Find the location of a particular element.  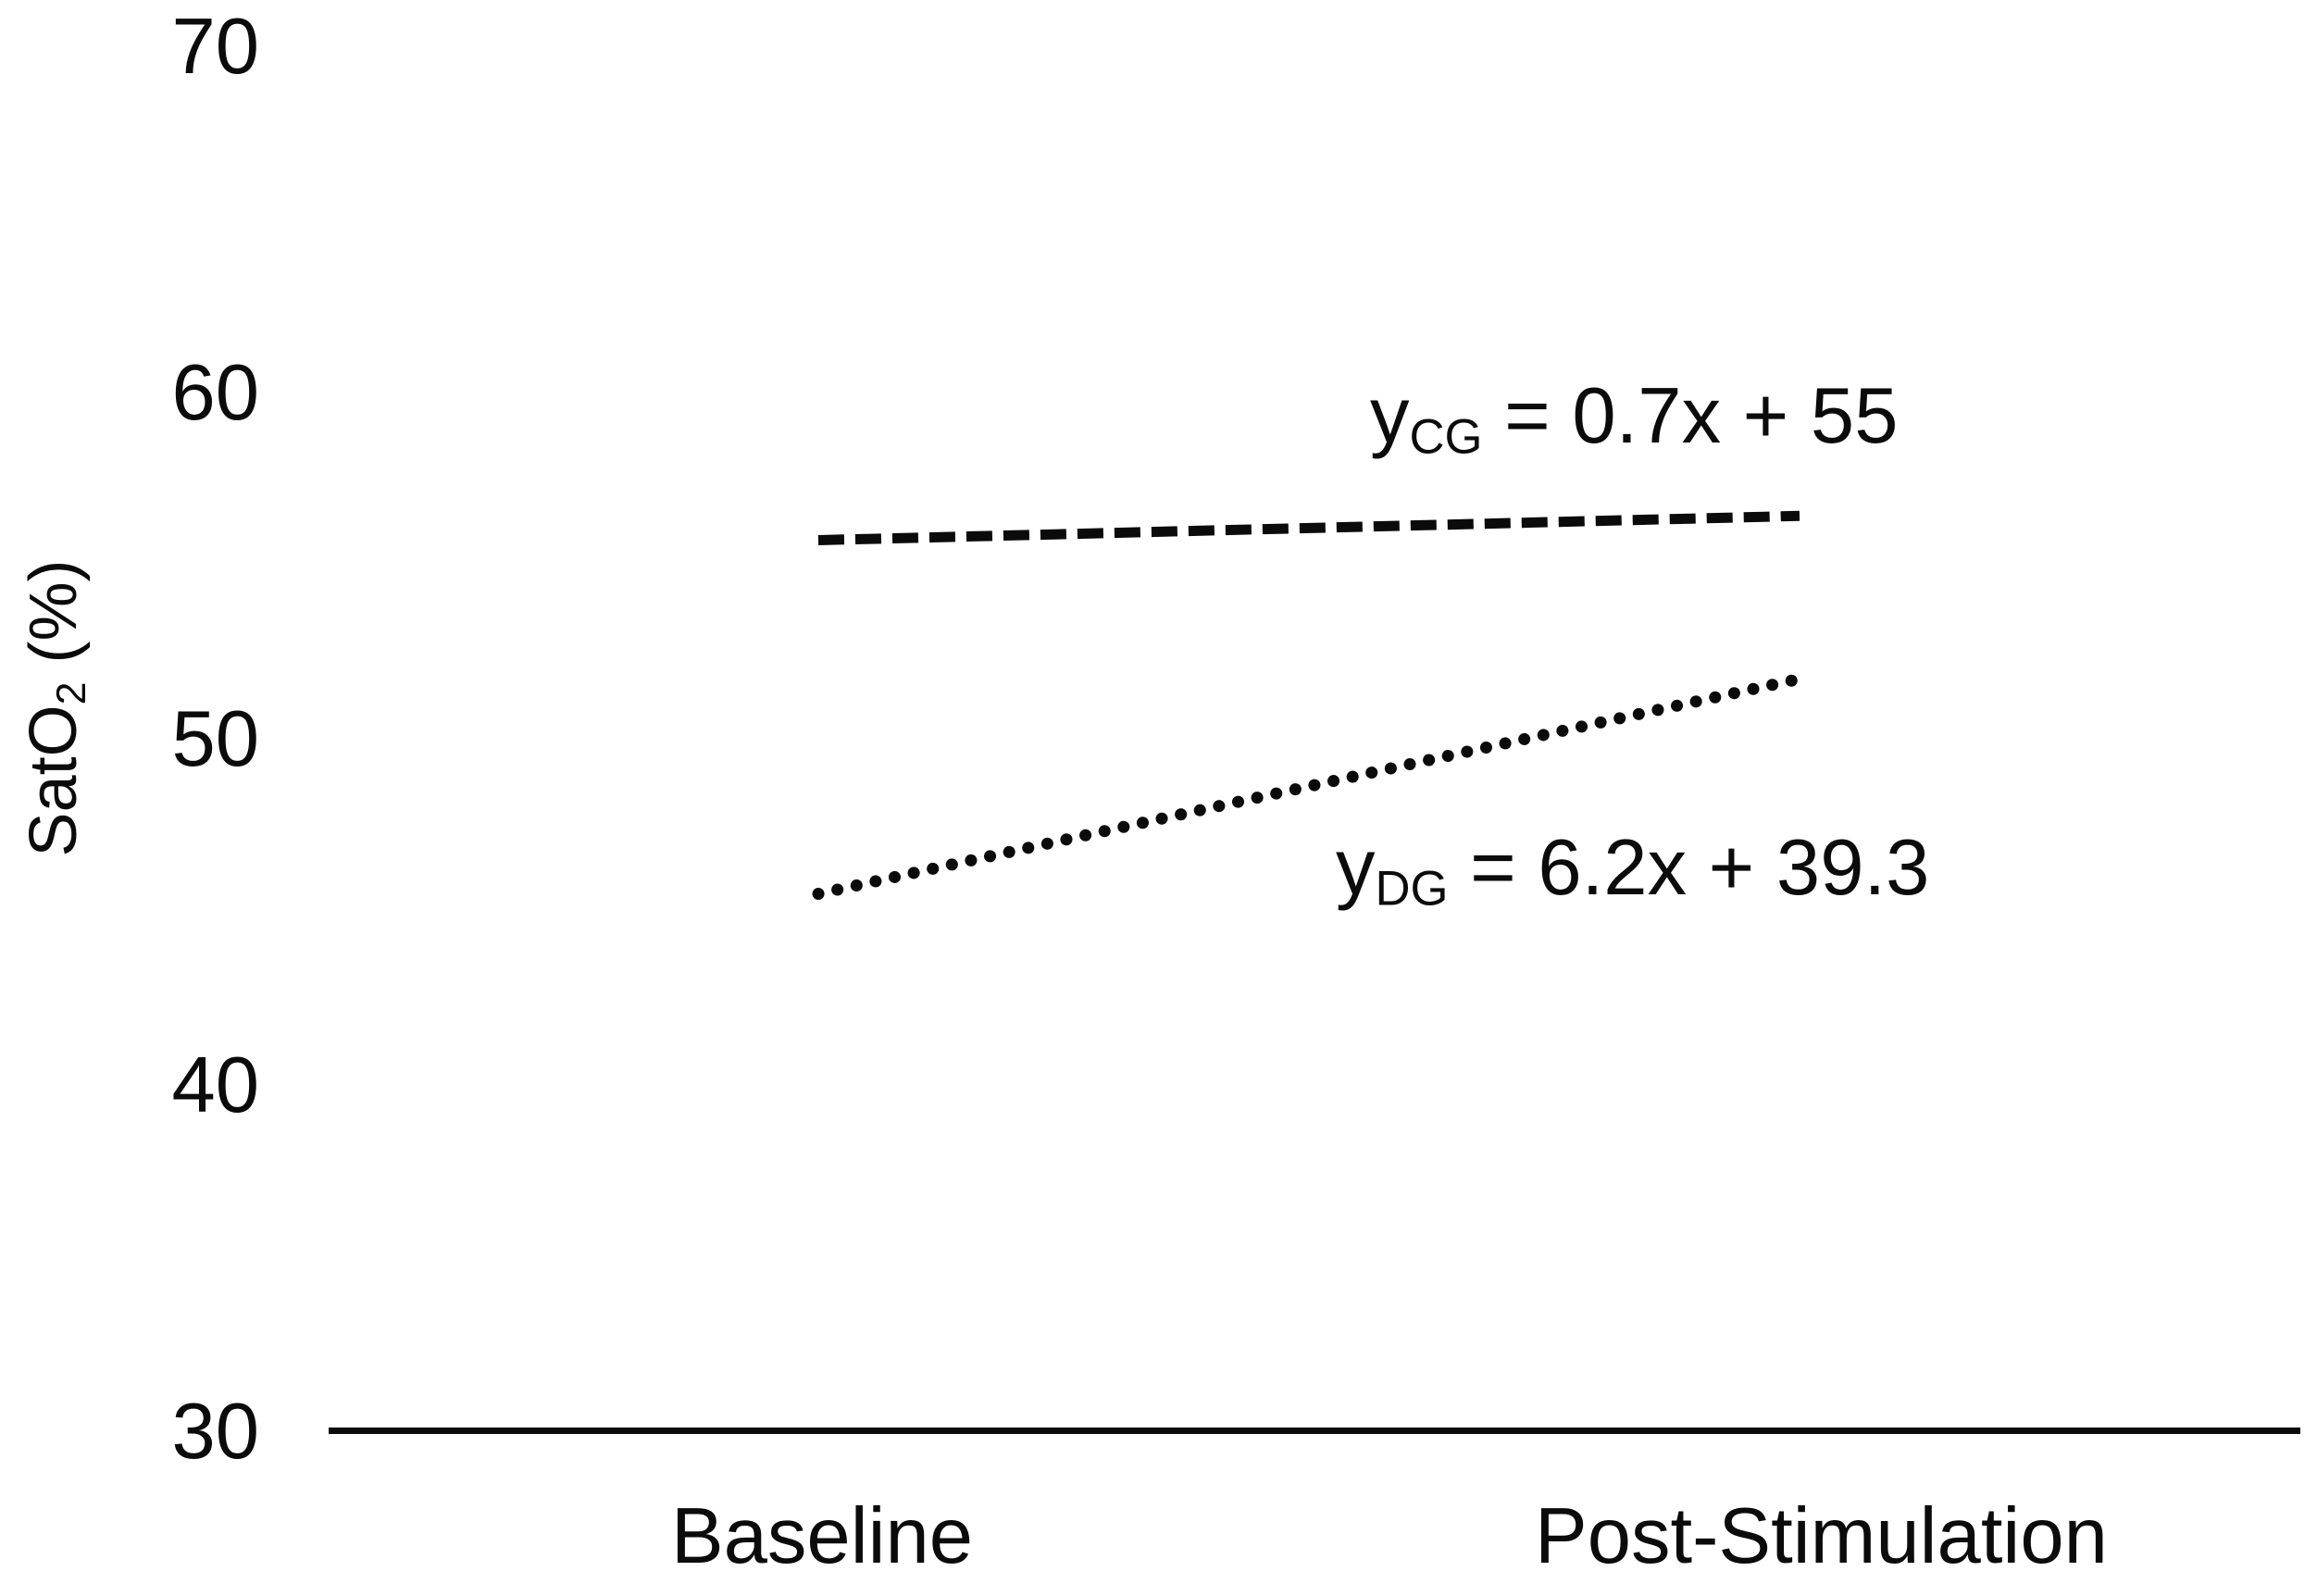

equation-dg: yDG = 6.2x + 39.3 is located at coordinates (1633, 868).